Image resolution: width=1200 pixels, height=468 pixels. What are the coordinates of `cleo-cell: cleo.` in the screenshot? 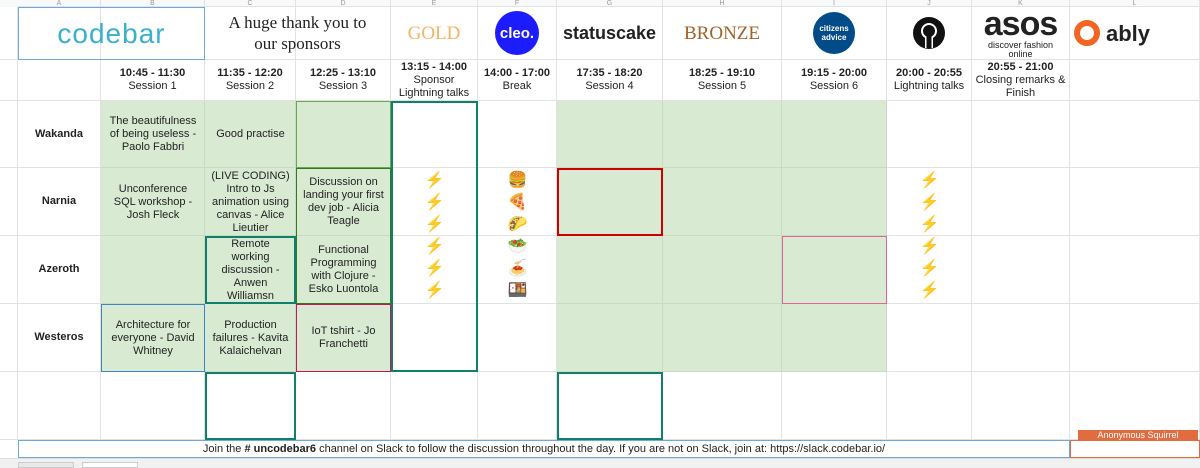 It's located at (517, 33).